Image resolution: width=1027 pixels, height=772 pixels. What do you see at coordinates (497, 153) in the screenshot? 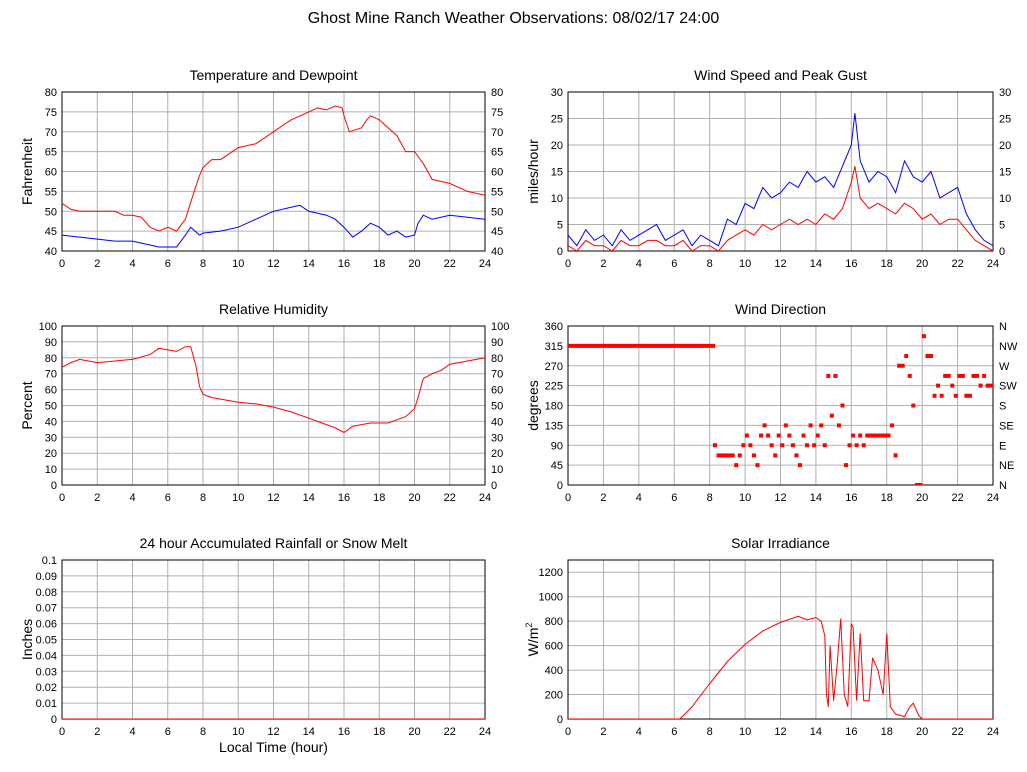
I see `right-tick-label: 65` at bounding box center [497, 153].